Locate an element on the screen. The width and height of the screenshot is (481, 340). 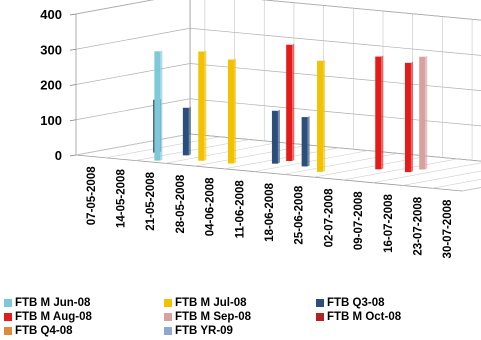
legend-row: FTB M Jun-08 FTB M Jul-08 FTB Q3-08 is located at coordinates (242, 303).